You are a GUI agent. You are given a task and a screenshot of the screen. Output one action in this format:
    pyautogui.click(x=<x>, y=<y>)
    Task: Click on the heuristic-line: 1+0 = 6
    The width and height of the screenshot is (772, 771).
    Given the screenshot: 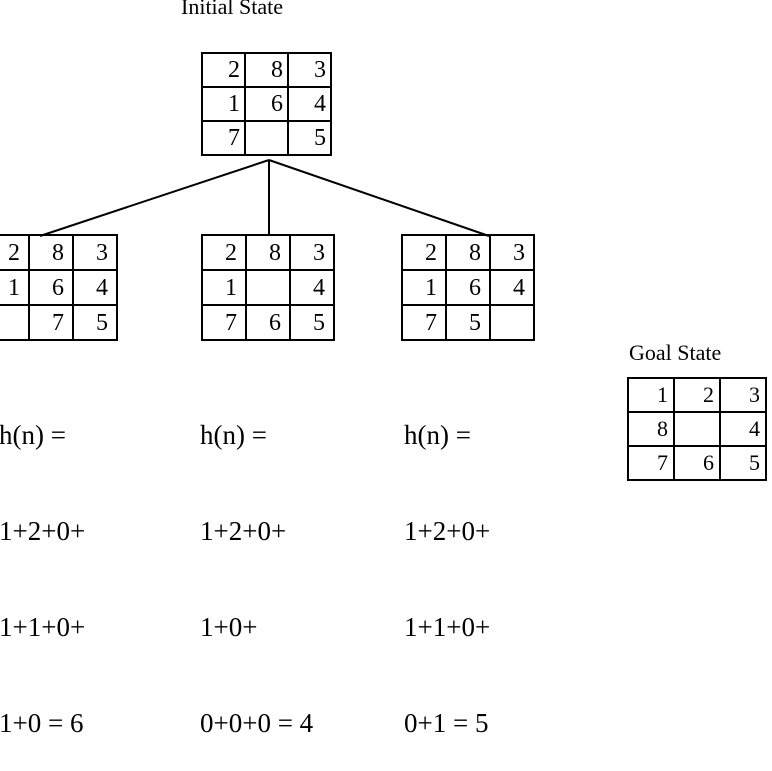 What is the action you would take?
    pyautogui.click(x=42, y=723)
    